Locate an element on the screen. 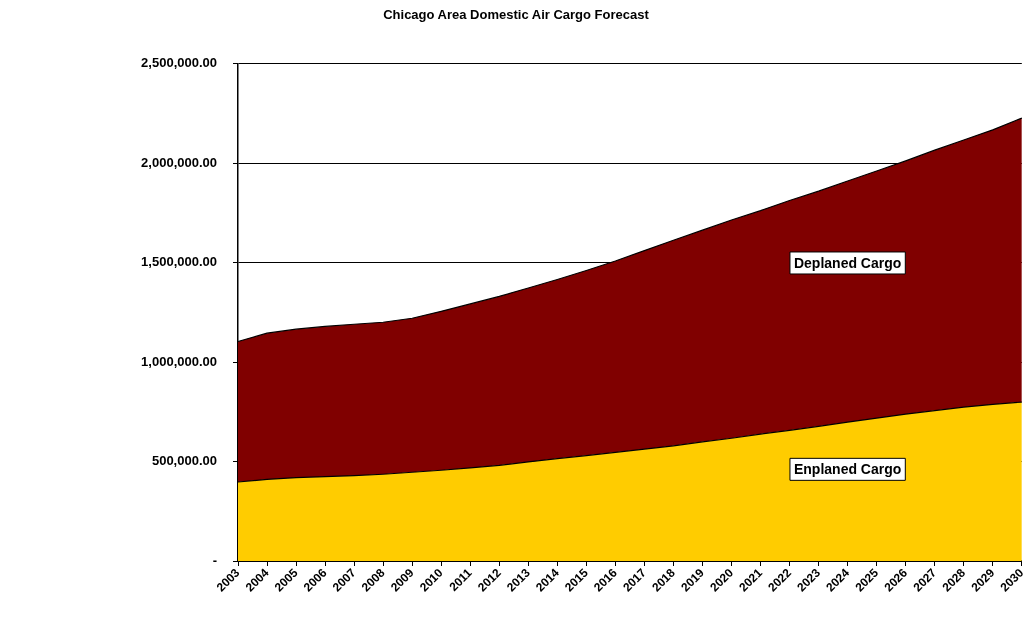 This screenshot has height=617, width=1032. series-label: Deplaned Cargo is located at coordinates (847, 262).